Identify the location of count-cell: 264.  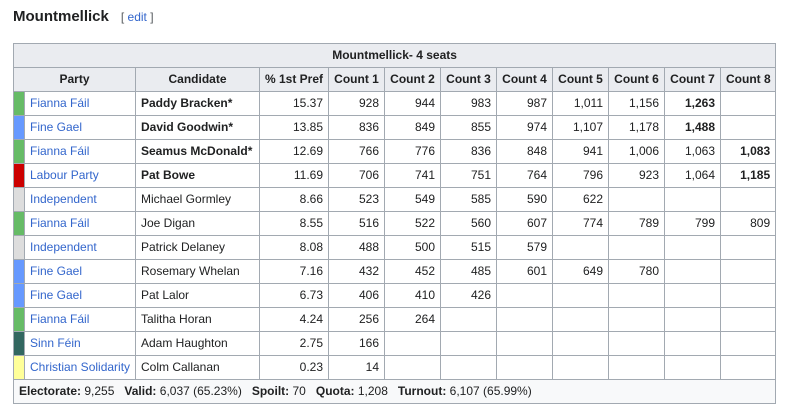
(412, 319).